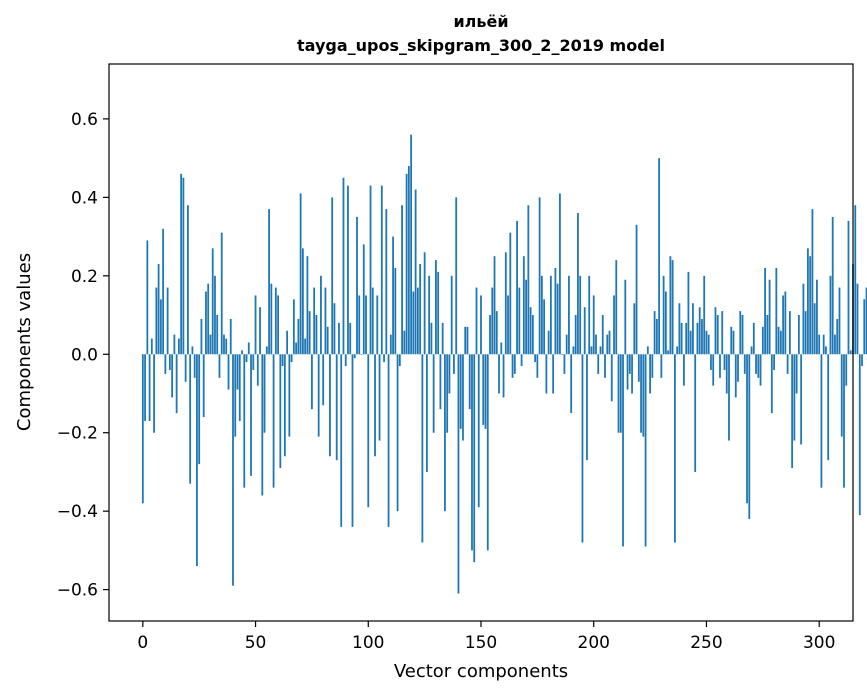 The width and height of the screenshot is (867, 696). I want to click on x-tick-label: 250, so click(706, 643).